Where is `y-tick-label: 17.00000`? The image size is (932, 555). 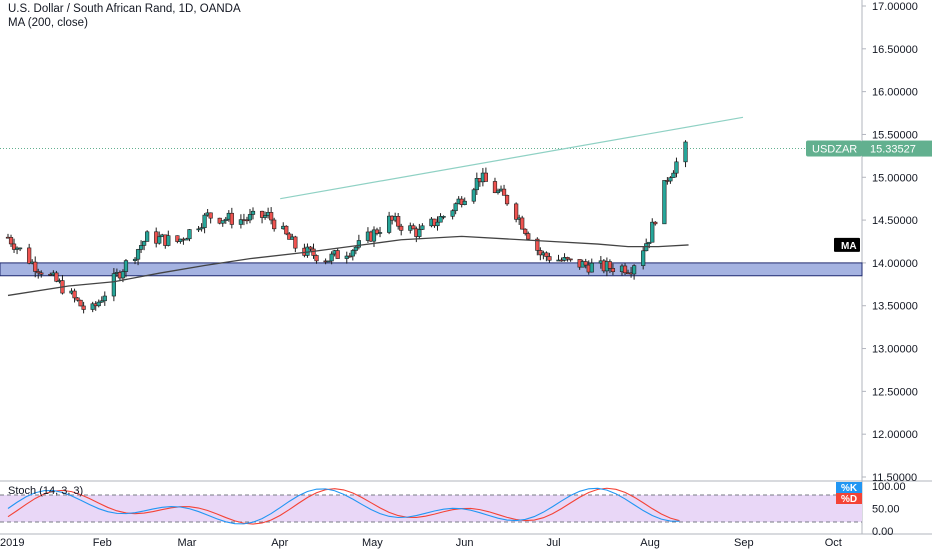
y-tick-label: 17.00000 is located at coordinates (895, 7).